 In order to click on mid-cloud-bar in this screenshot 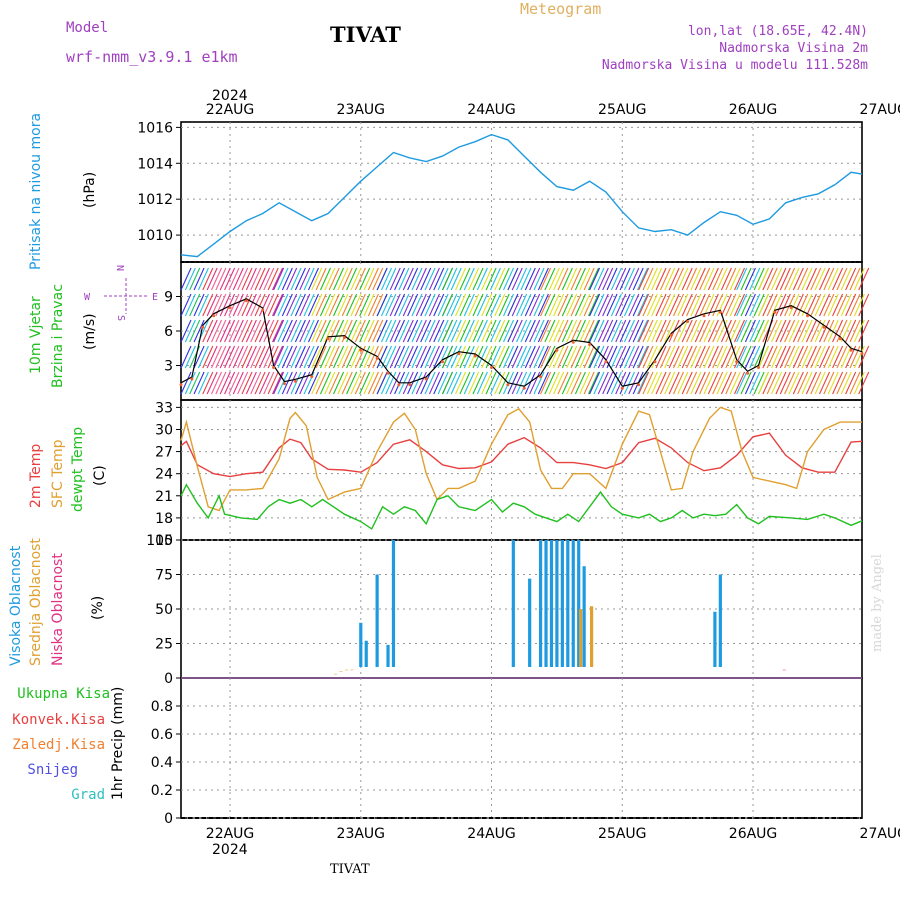, I will do `click(335, 674)`.